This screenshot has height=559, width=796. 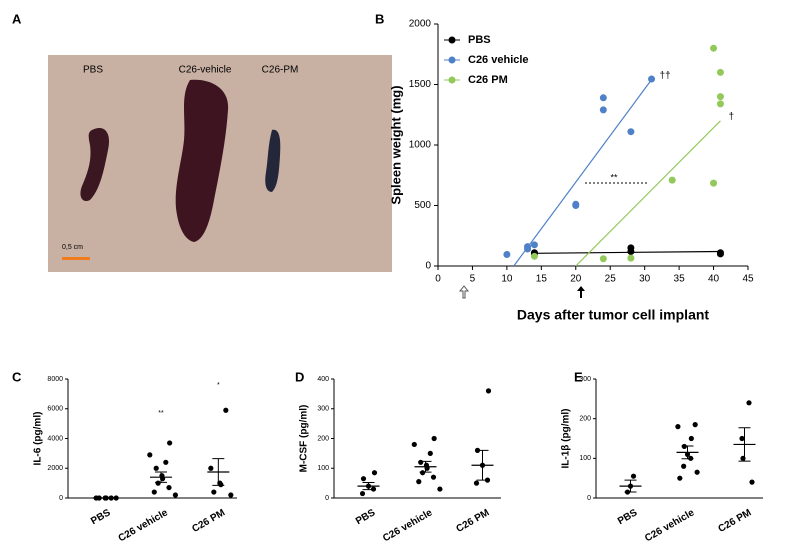 I want to click on photo-label: PBS, so click(x=93, y=70).